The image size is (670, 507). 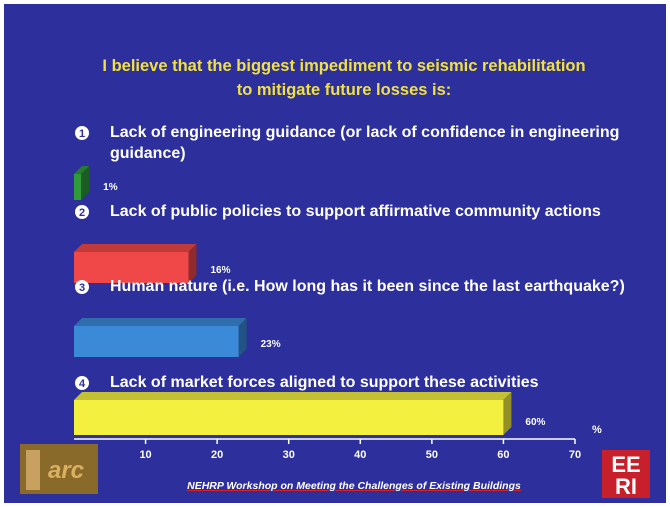 I want to click on x-tick-label: 20, so click(x=217, y=455).